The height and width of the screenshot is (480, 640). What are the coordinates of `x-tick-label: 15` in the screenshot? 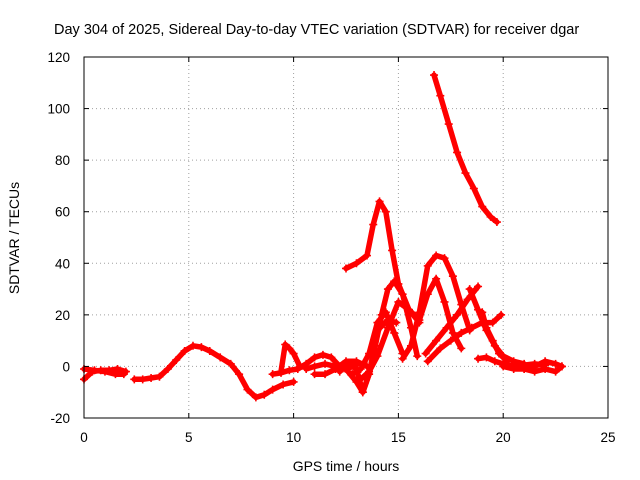 It's located at (398, 437).